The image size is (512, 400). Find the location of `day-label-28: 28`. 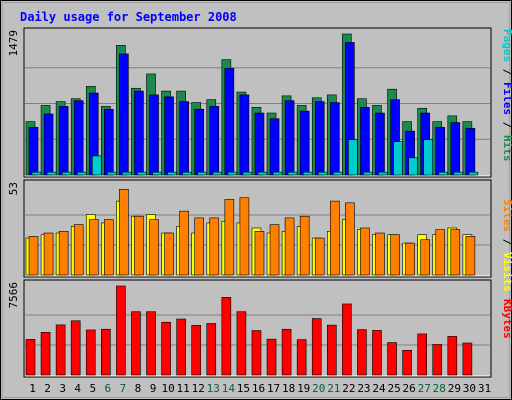

day-label-28: 28 is located at coordinates (439, 388).